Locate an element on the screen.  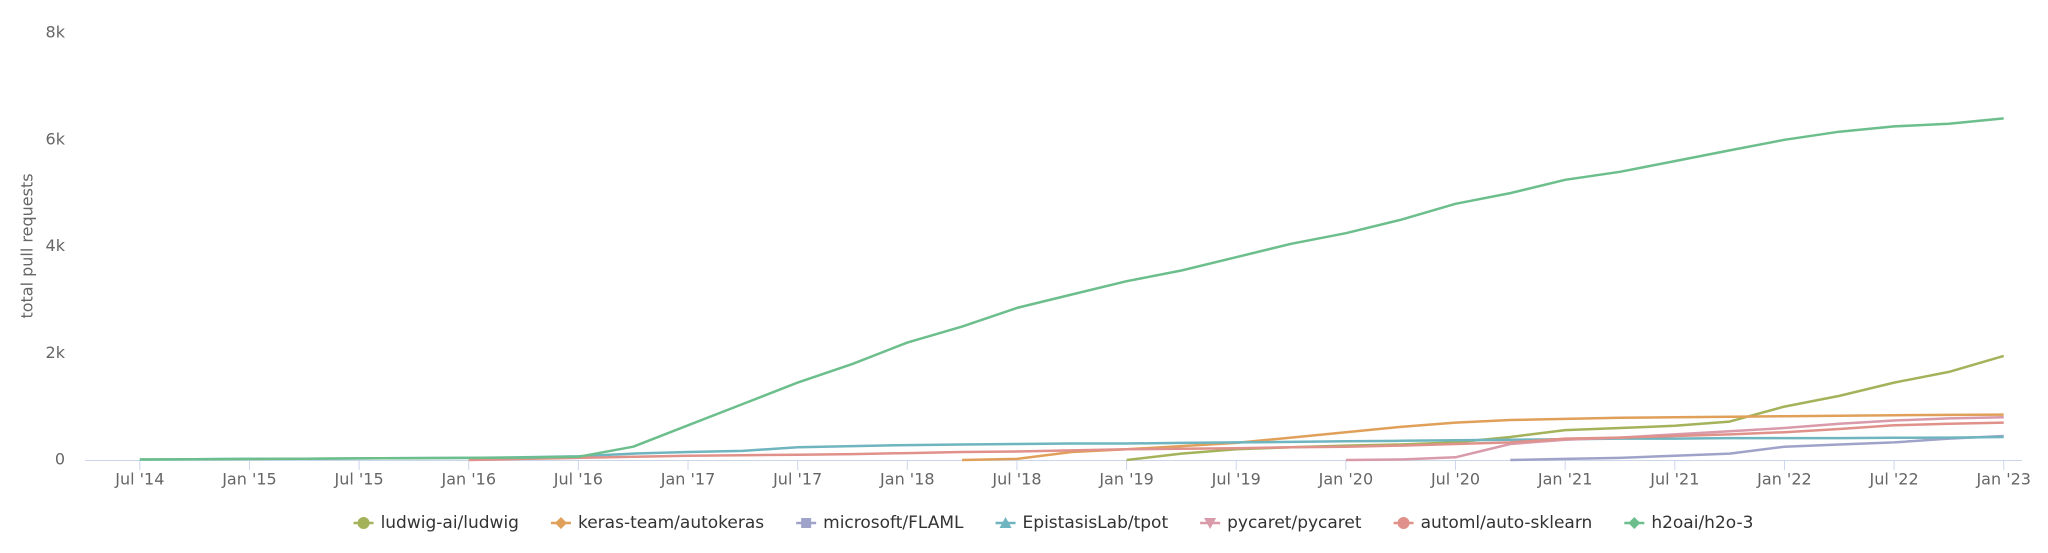
y-axis-title: total pull requests is located at coordinates (27, 245).